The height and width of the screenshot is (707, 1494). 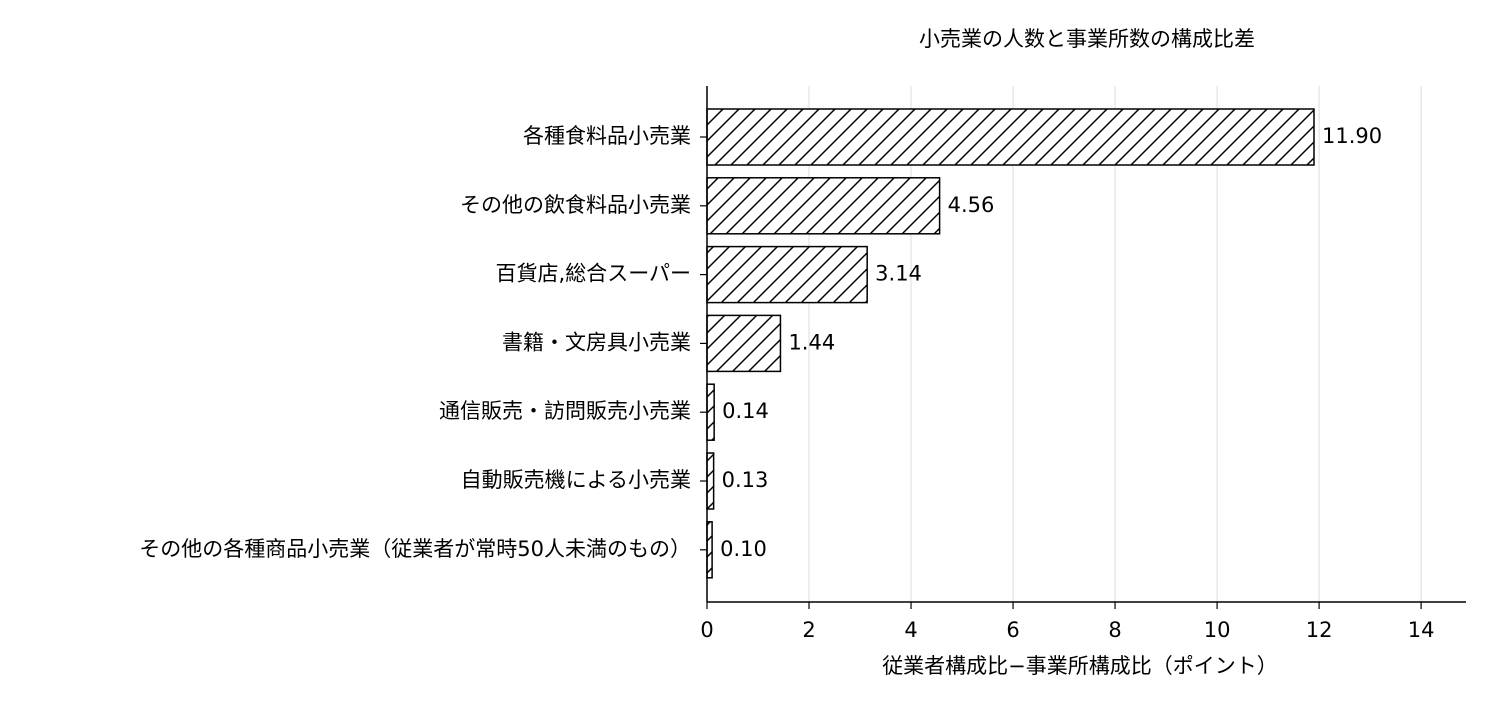 What do you see at coordinates (596, 342) in the screenshot?
I see `y-tick-label: 書籍・文房具小売業` at bounding box center [596, 342].